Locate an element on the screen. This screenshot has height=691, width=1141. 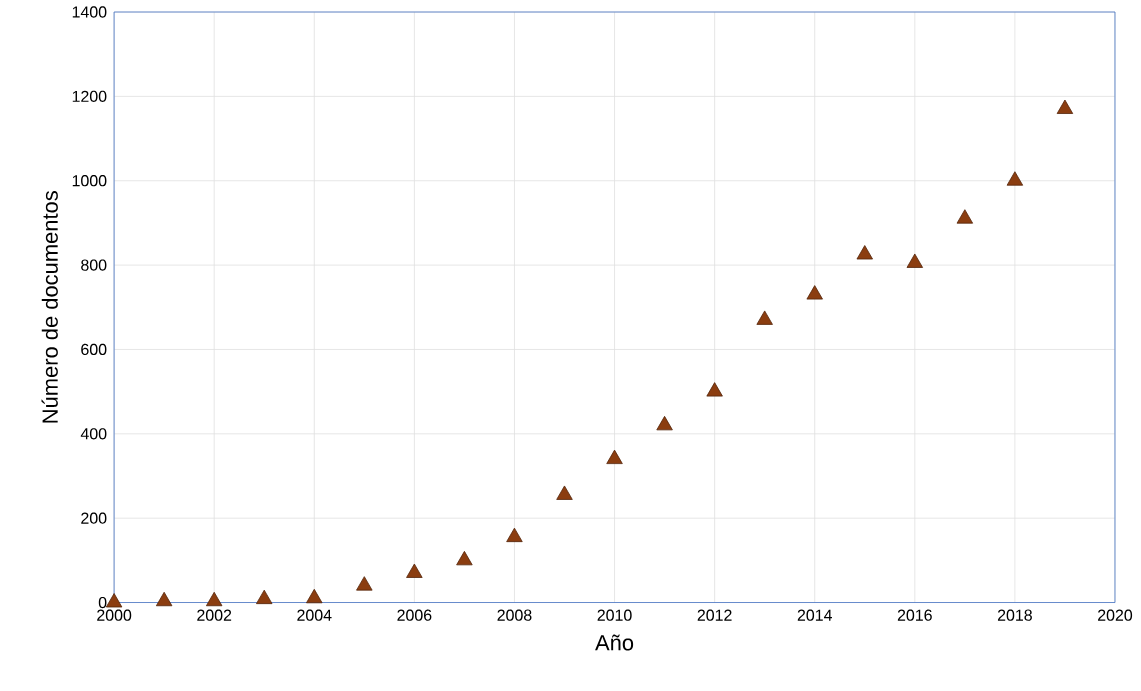
x-tick-label: 2008 is located at coordinates (514, 615).